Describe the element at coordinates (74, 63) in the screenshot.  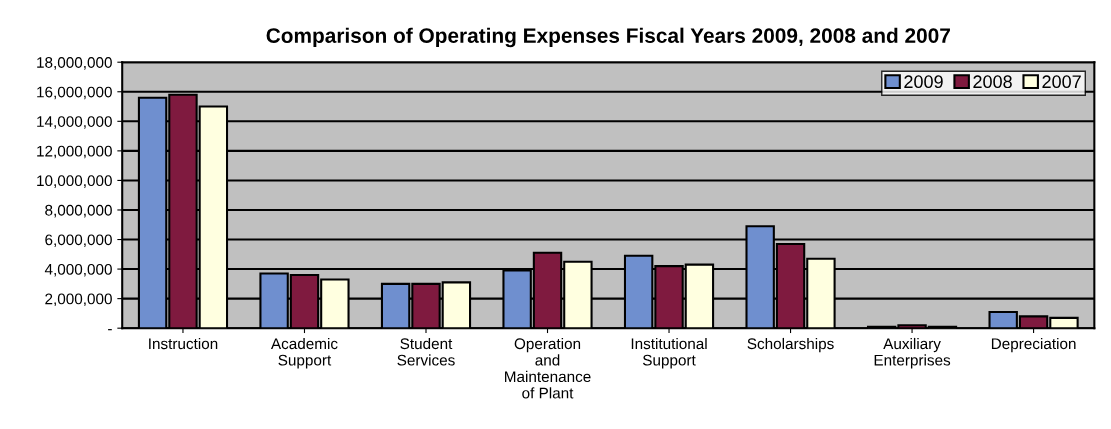
I see `y-tick-label: 18,000,000` at that location.